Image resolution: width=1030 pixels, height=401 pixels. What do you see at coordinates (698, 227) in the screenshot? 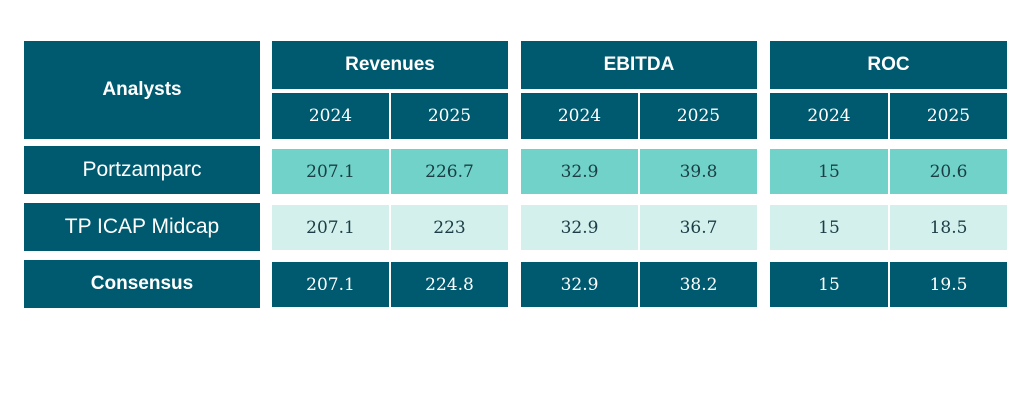
I see `table-cell: 36.7` at bounding box center [698, 227].